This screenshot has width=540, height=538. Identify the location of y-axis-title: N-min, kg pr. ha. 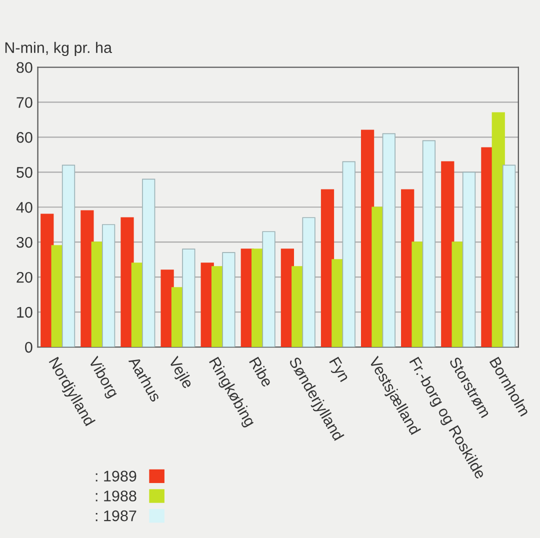
(58, 49).